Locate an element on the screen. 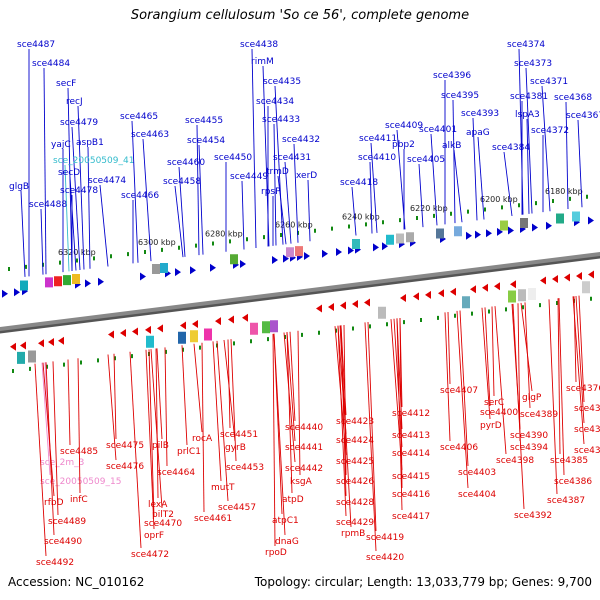  forward-gene-label: sce4458 is located at coordinates (182, 182).